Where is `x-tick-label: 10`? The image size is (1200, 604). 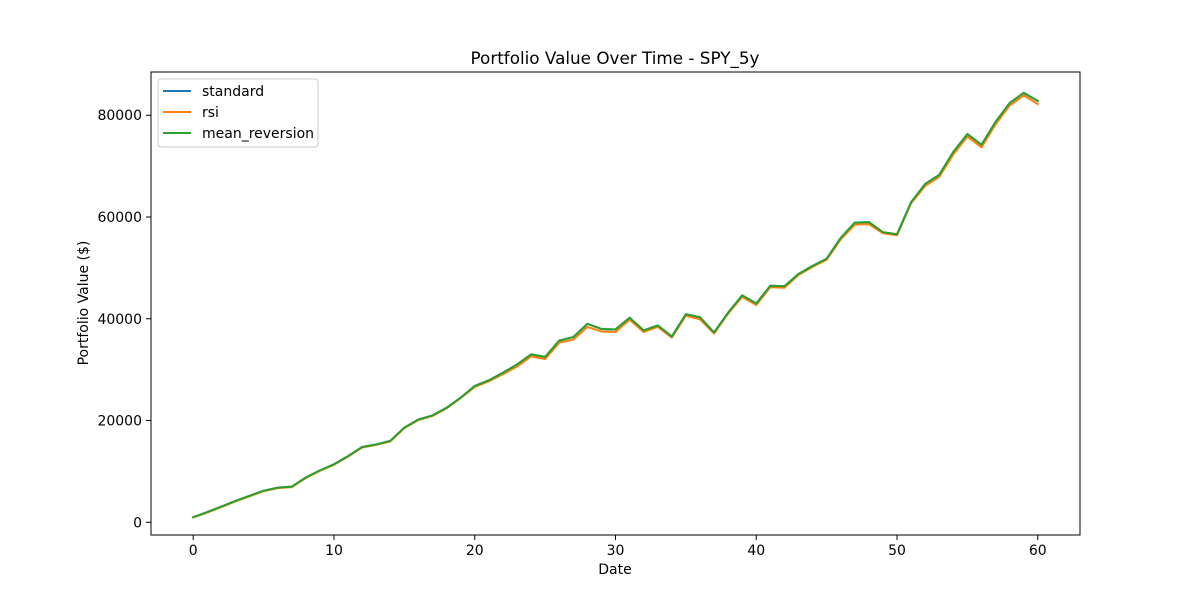
x-tick-label: 10 is located at coordinates (334, 551).